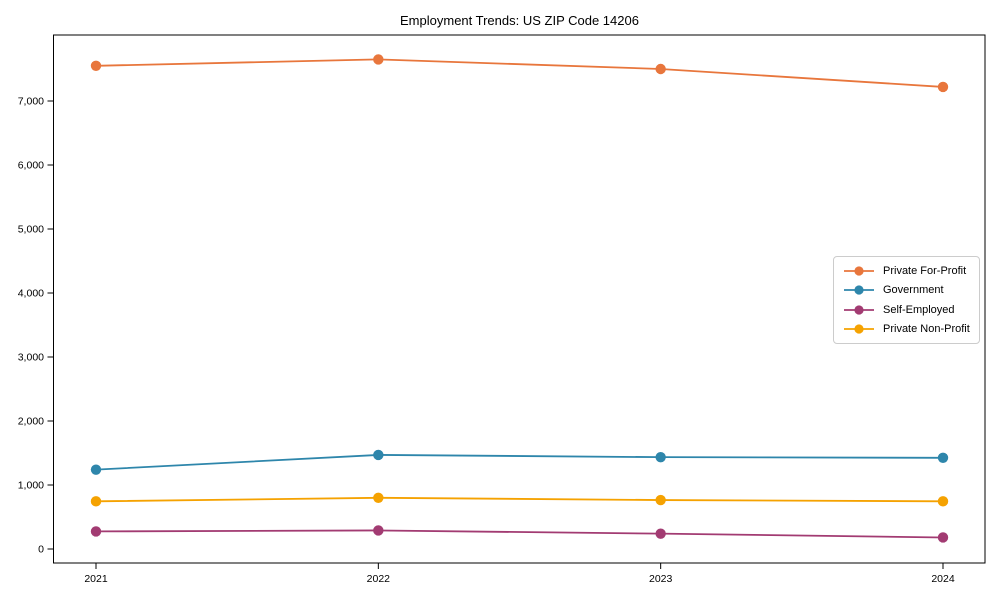  What do you see at coordinates (378, 530) in the screenshot?
I see `data-point-self-employed-2022` at bounding box center [378, 530].